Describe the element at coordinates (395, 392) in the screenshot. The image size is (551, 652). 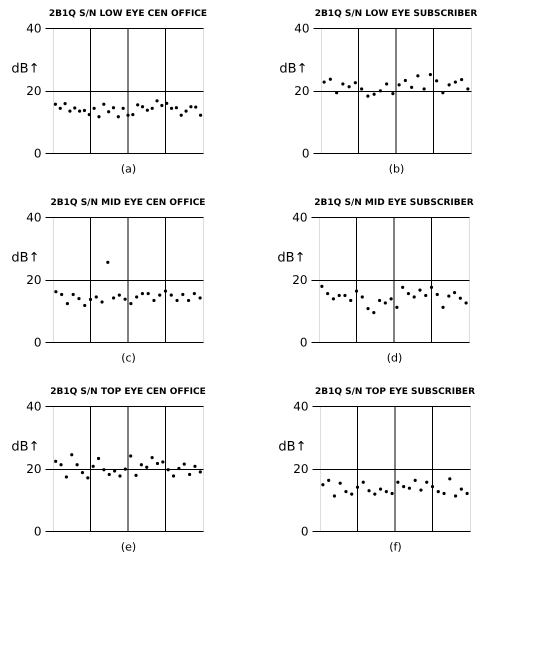
I see `chart-title: 2B1Q S/N TOP EYE SUBSCRIBER` at that location.